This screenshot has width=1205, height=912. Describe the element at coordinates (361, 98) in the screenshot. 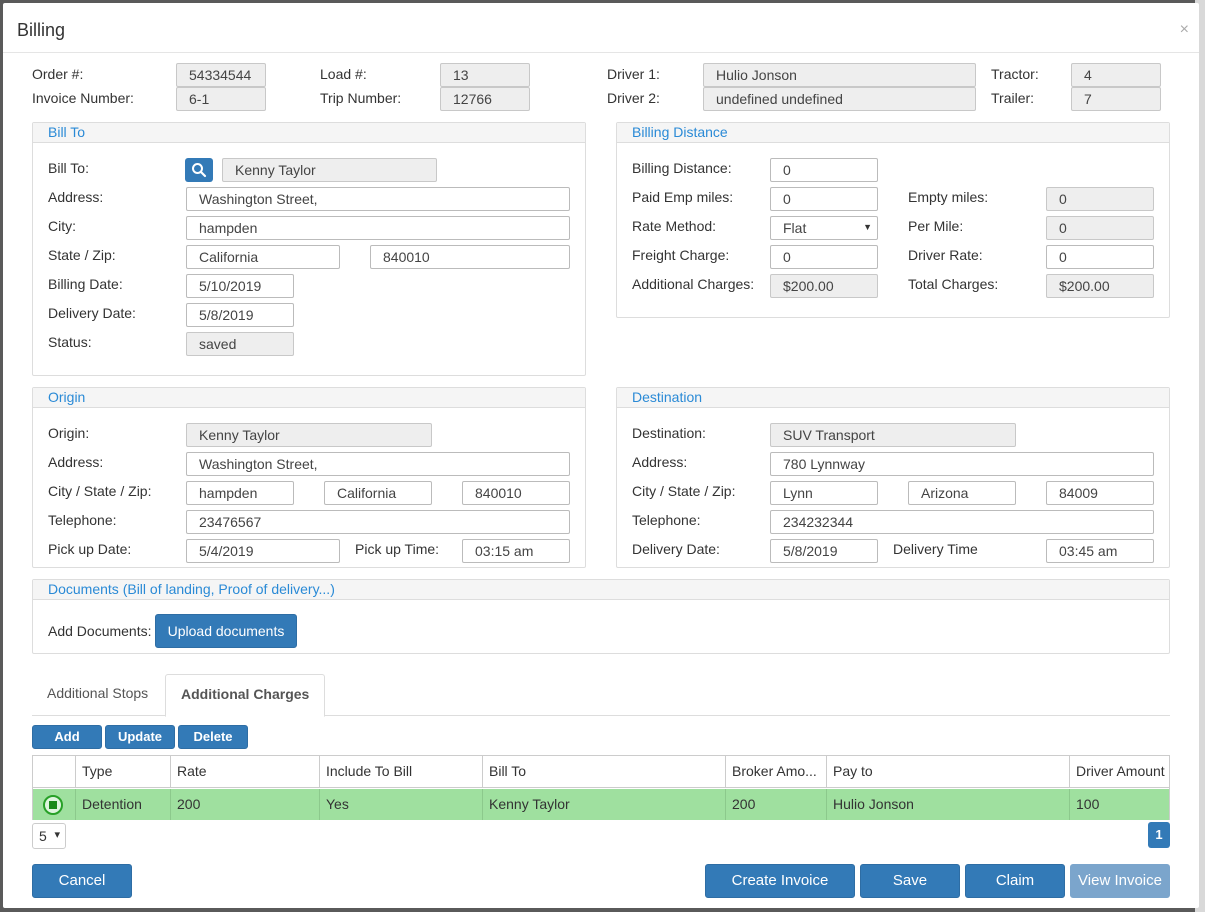

I see `trip-number-label: Trip Number:` at that location.